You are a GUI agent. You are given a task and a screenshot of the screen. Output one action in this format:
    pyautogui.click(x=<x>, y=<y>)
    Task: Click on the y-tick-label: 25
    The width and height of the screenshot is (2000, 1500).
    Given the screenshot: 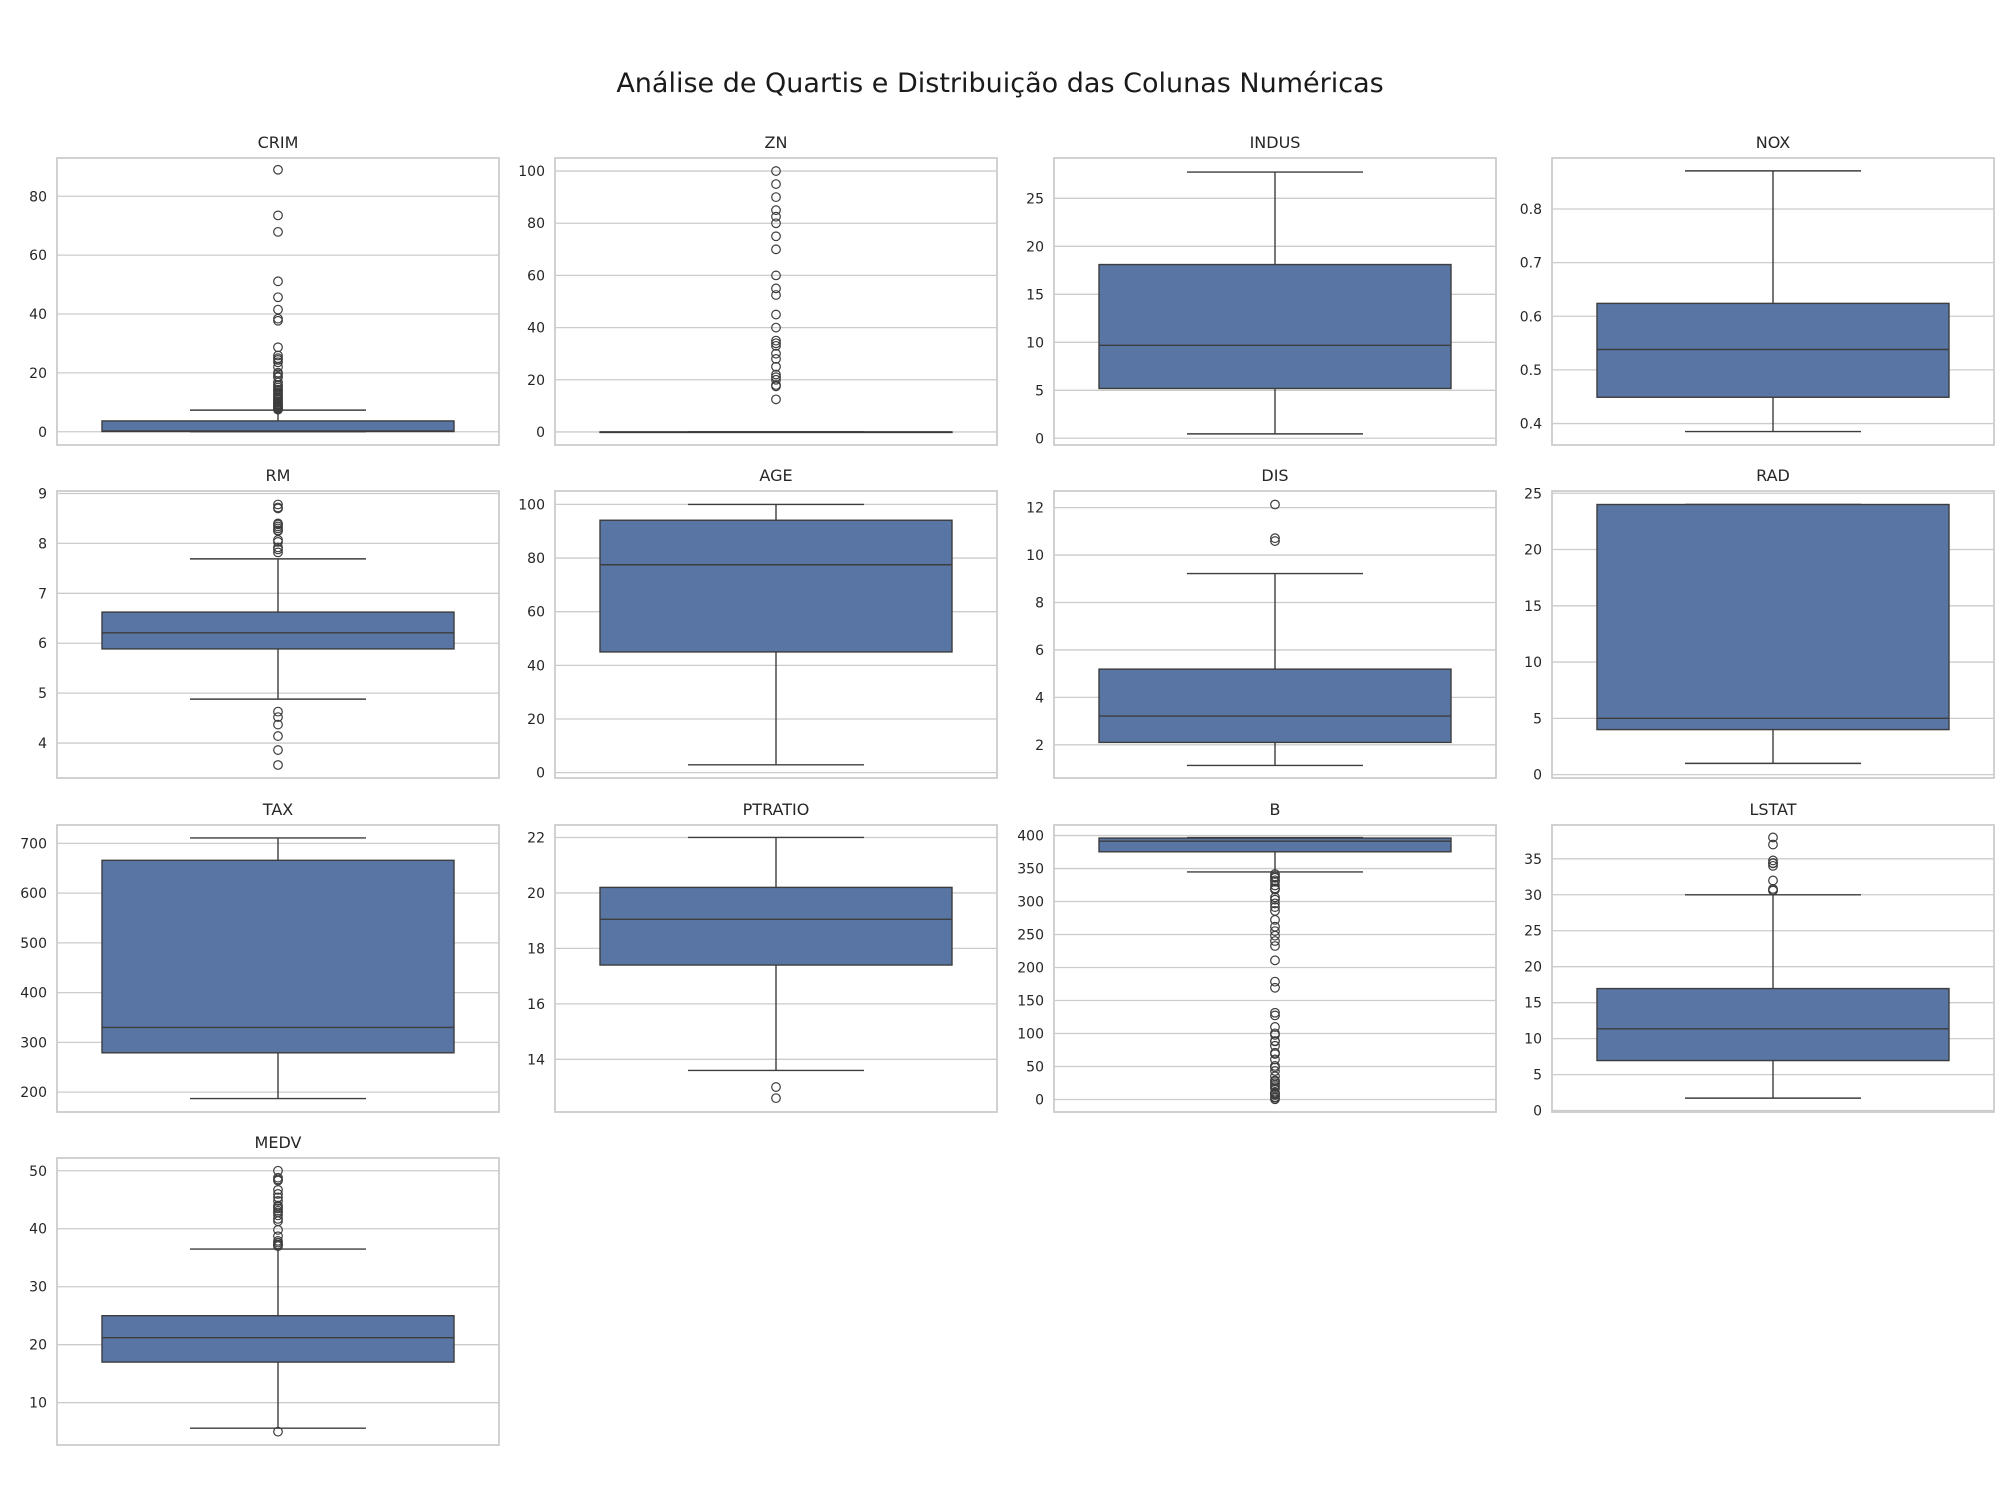 What is the action you would take?
    pyautogui.click(x=1533, y=494)
    